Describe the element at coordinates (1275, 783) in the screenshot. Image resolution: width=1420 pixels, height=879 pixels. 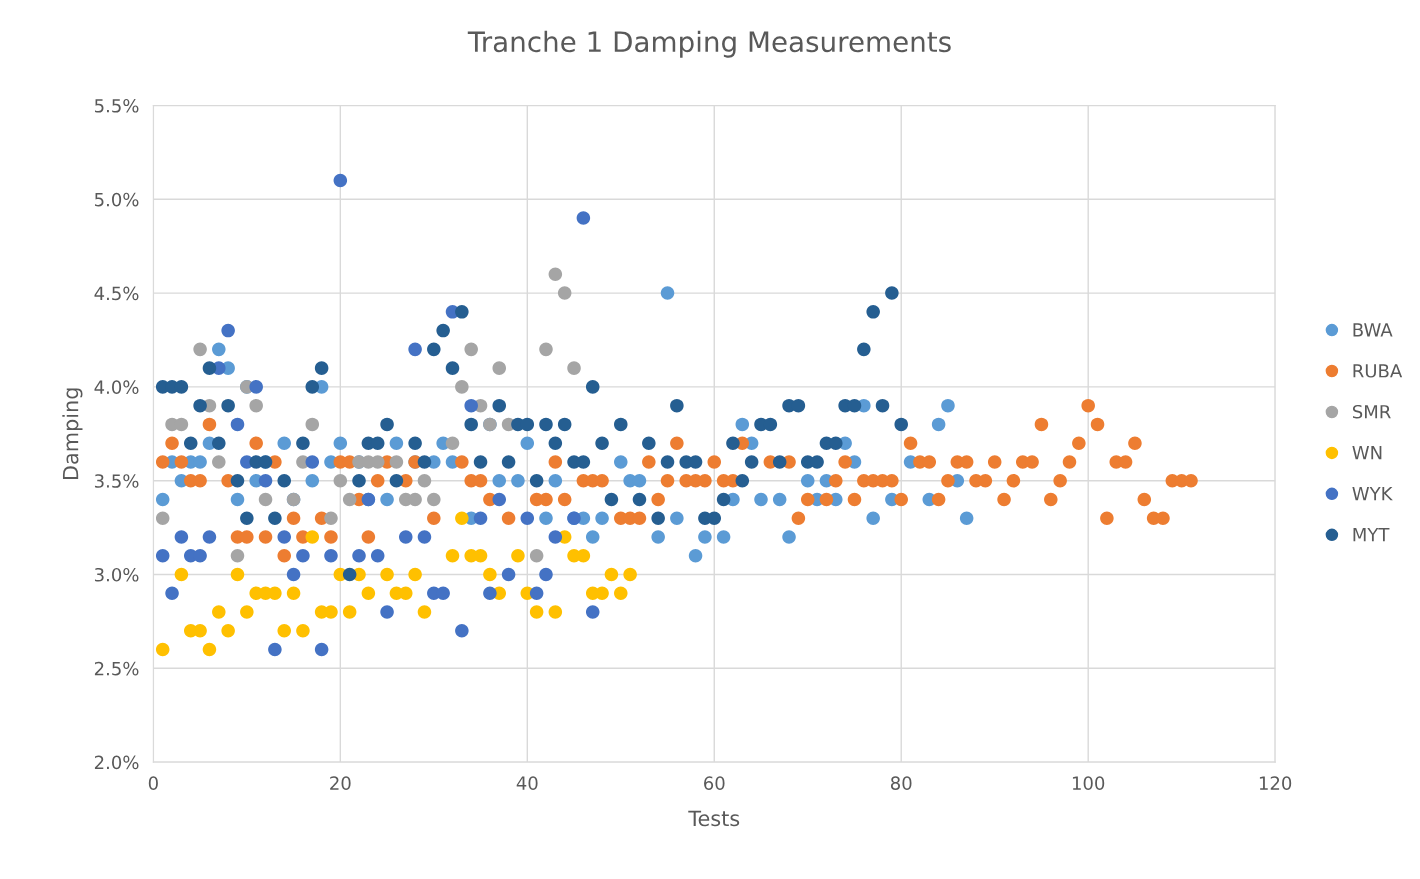
I see `x-tick-label: 120` at that location.